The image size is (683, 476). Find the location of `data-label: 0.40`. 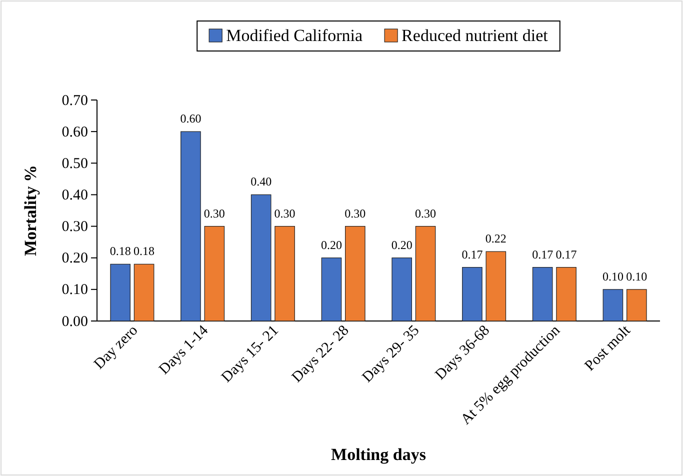

data-label: 0.40 is located at coordinates (261, 181).